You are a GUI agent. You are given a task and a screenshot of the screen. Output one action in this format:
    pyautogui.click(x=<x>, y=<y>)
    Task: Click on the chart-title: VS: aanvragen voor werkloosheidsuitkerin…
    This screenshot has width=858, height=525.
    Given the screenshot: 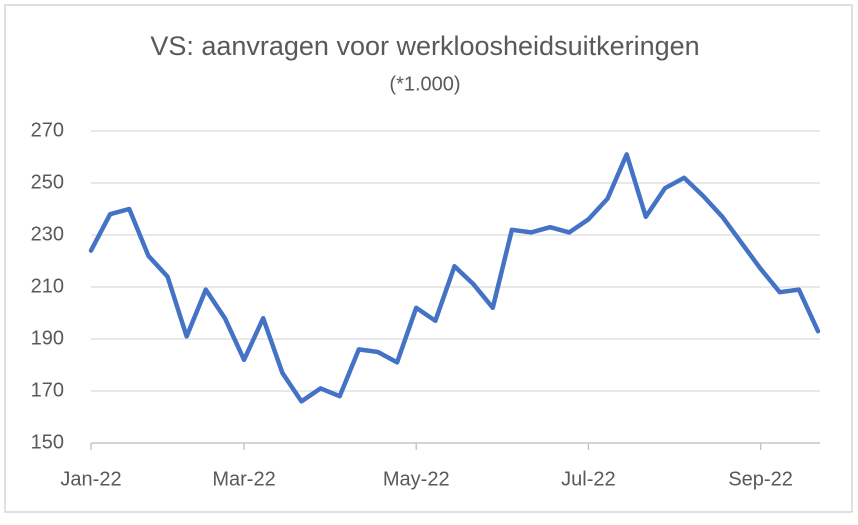 What is the action you would take?
    pyautogui.click(x=424, y=46)
    